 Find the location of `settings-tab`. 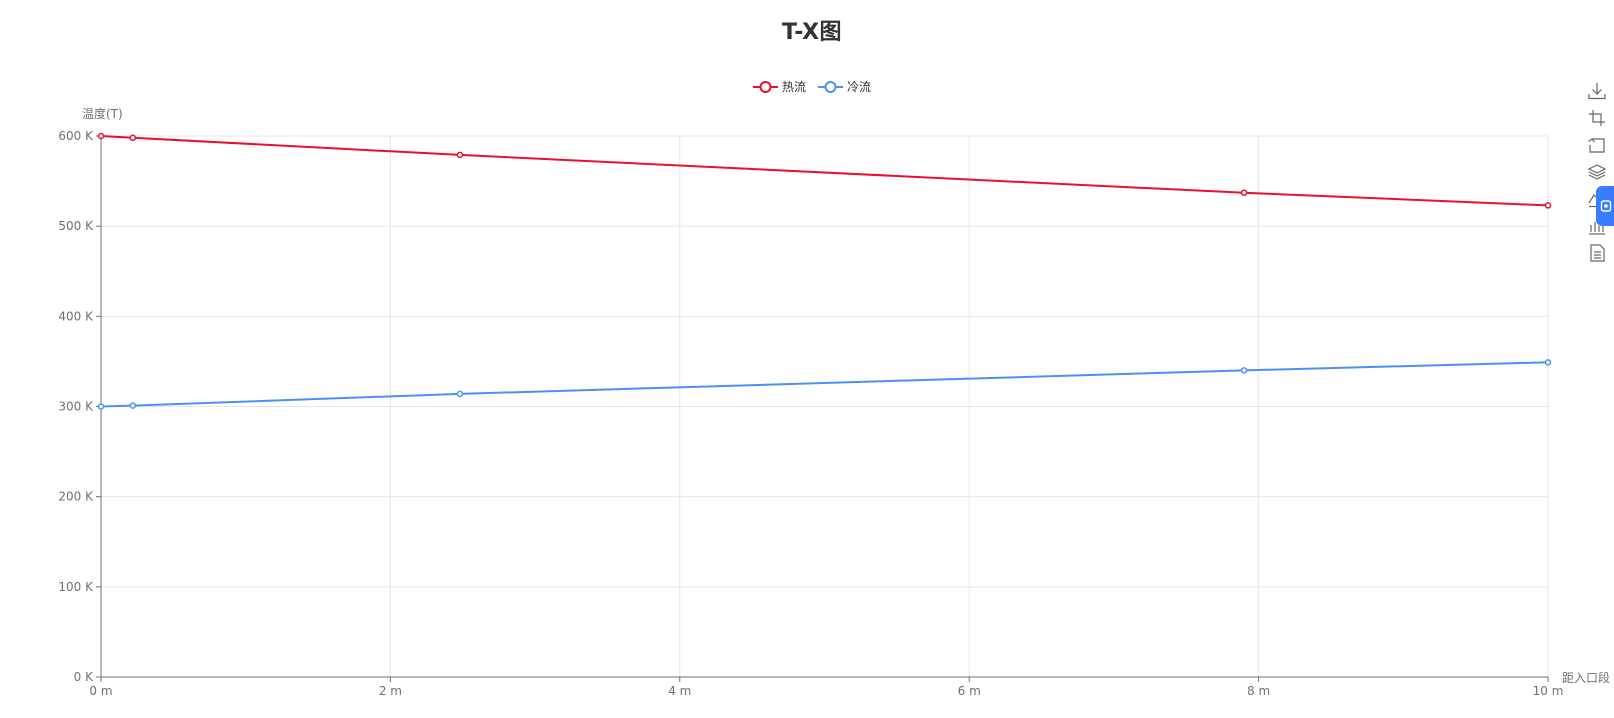

settings-tab is located at coordinates (1605, 206).